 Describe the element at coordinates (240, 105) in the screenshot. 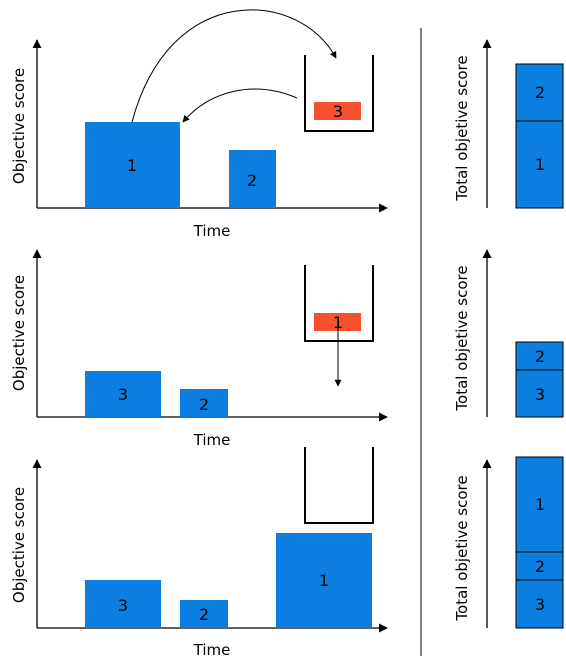

I see `arrow-from-bin` at that location.